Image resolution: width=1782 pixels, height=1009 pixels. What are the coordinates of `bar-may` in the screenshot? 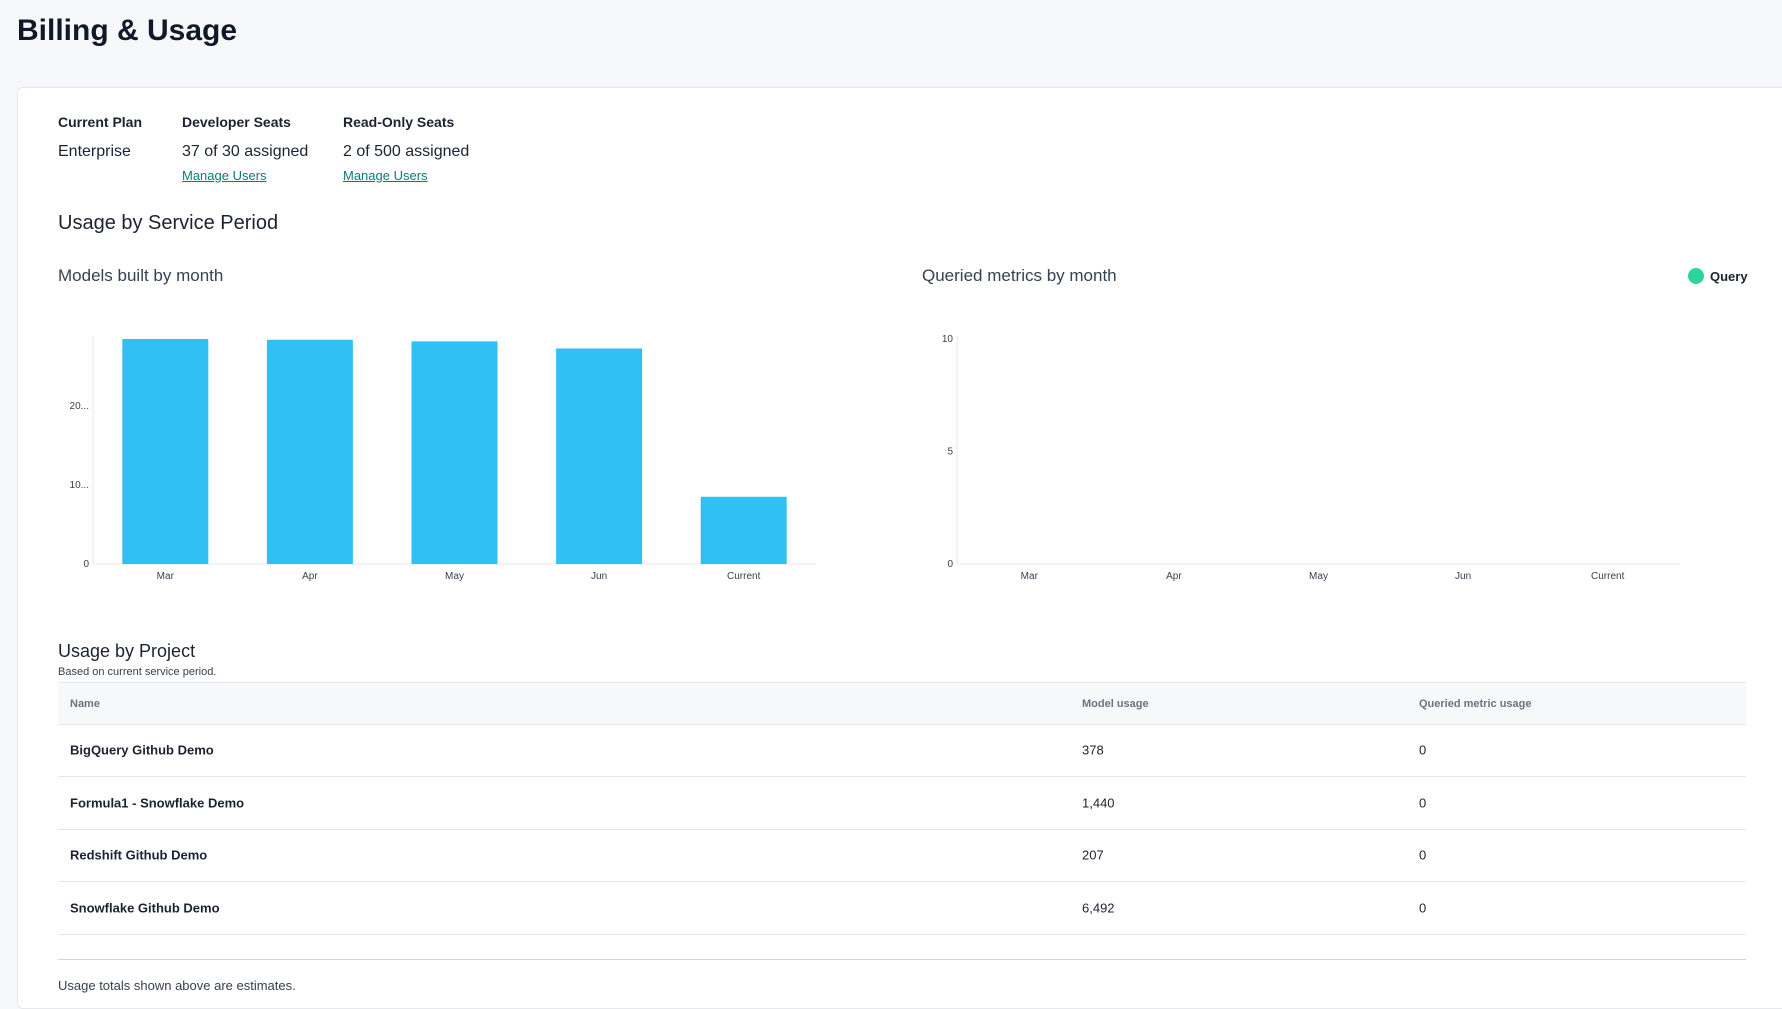 It's located at (454, 452).